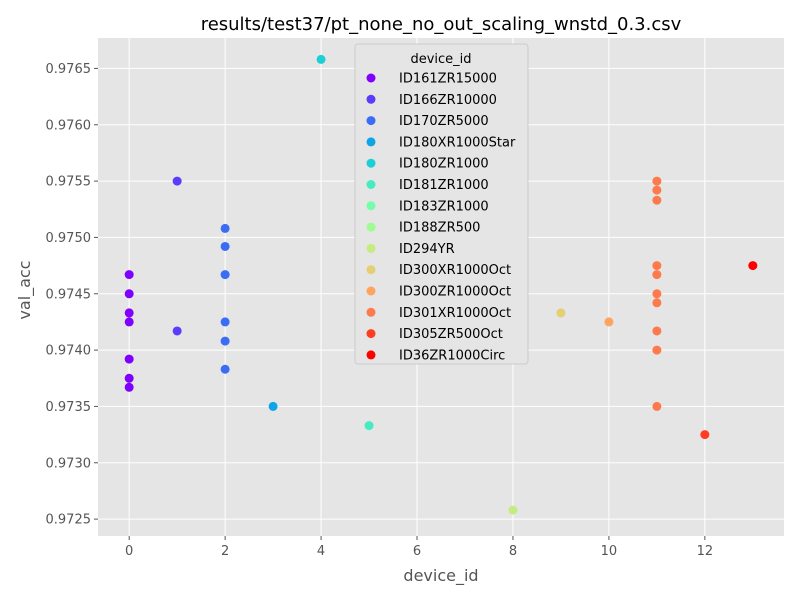  Describe the element at coordinates (444, 121) in the screenshot. I see `legend-label: ID170ZR5000` at that location.